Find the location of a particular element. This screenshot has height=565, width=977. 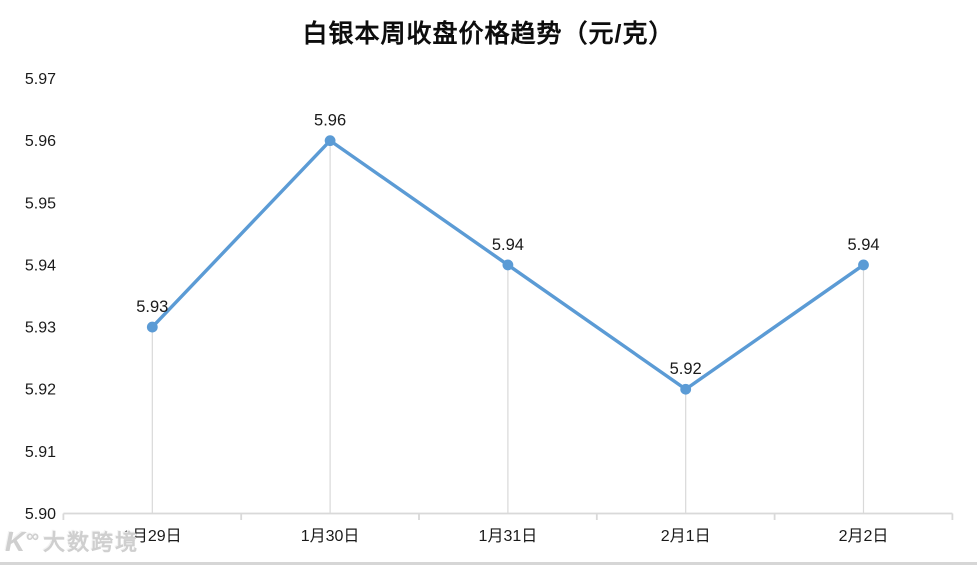

data-label: 5.93 is located at coordinates (152, 307).